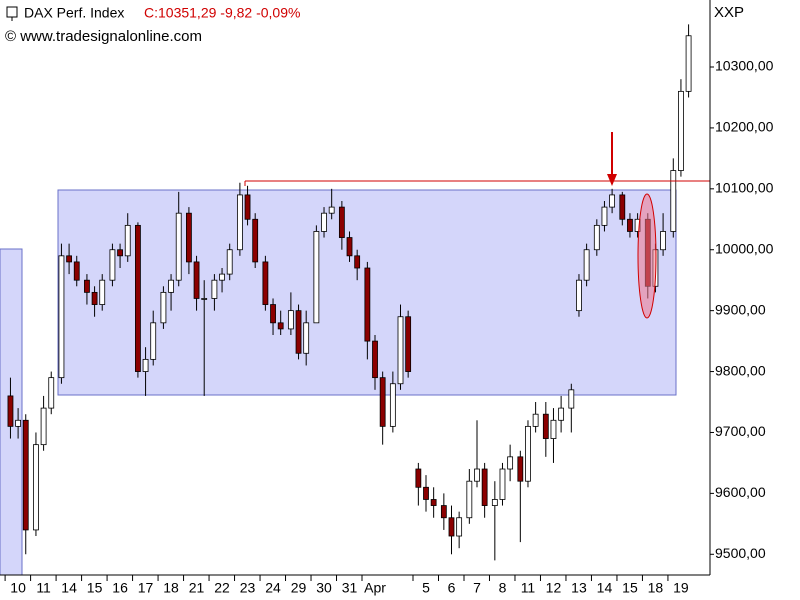 The width and height of the screenshot is (800, 600). I want to click on y-tick-label: 9800,00, so click(740, 370).